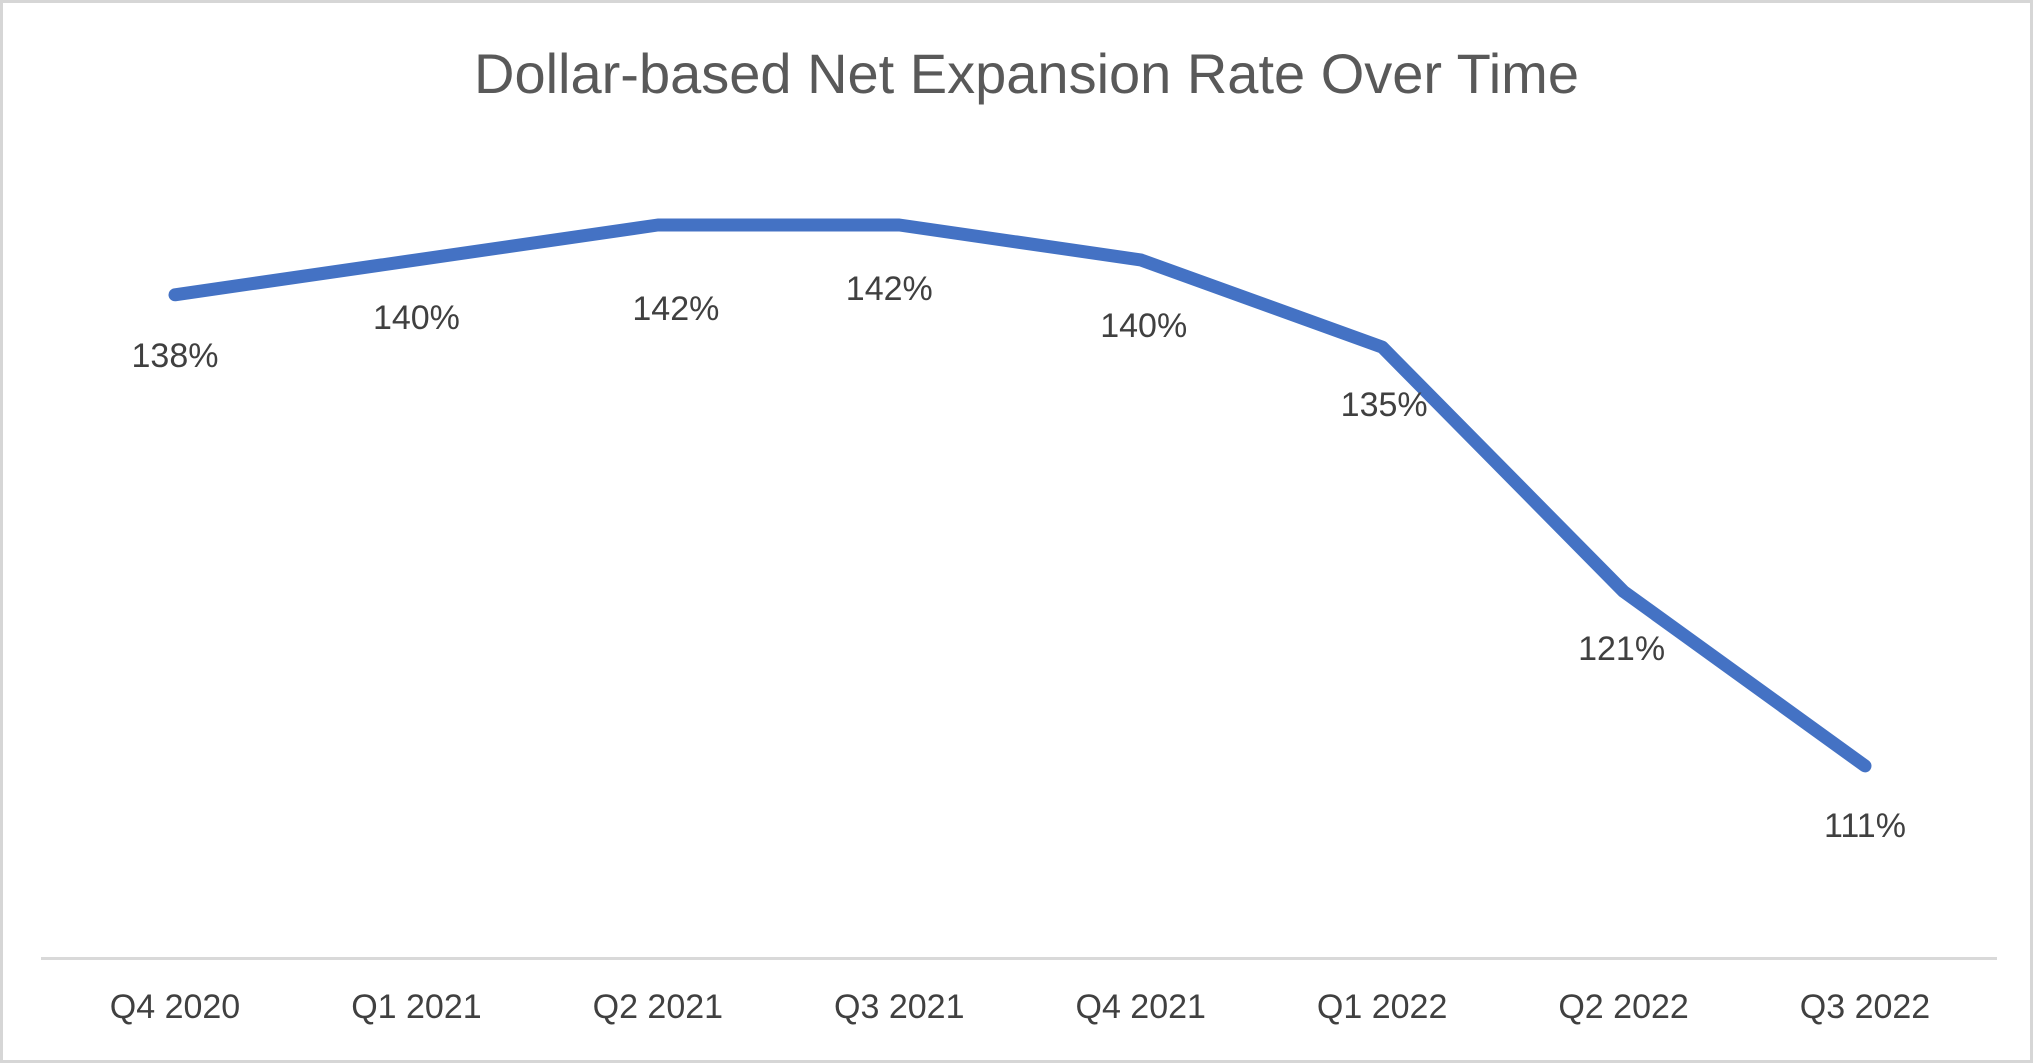  What do you see at coordinates (1384, 405) in the screenshot?
I see `data-label: 135%` at bounding box center [1384, 405].